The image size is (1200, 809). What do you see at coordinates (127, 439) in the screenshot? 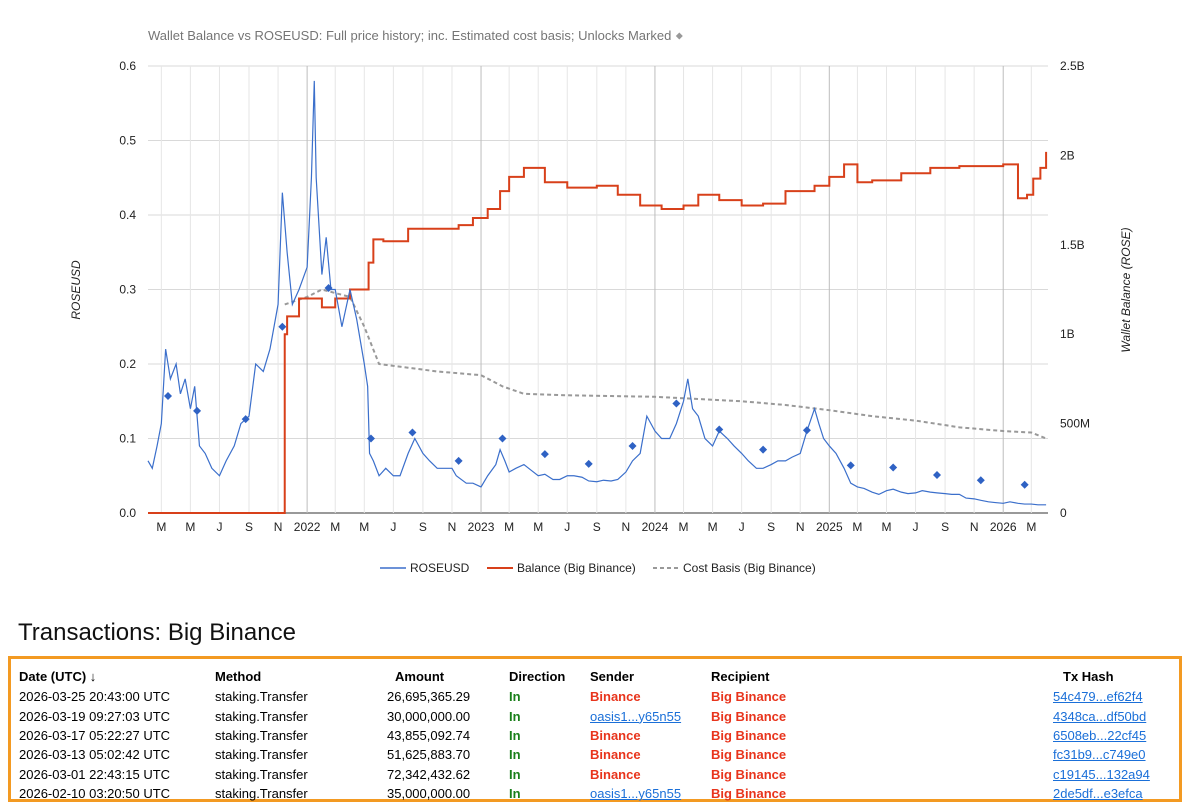
I see `y-left-tick-label: 0.1` at bounding box center [127, 439].